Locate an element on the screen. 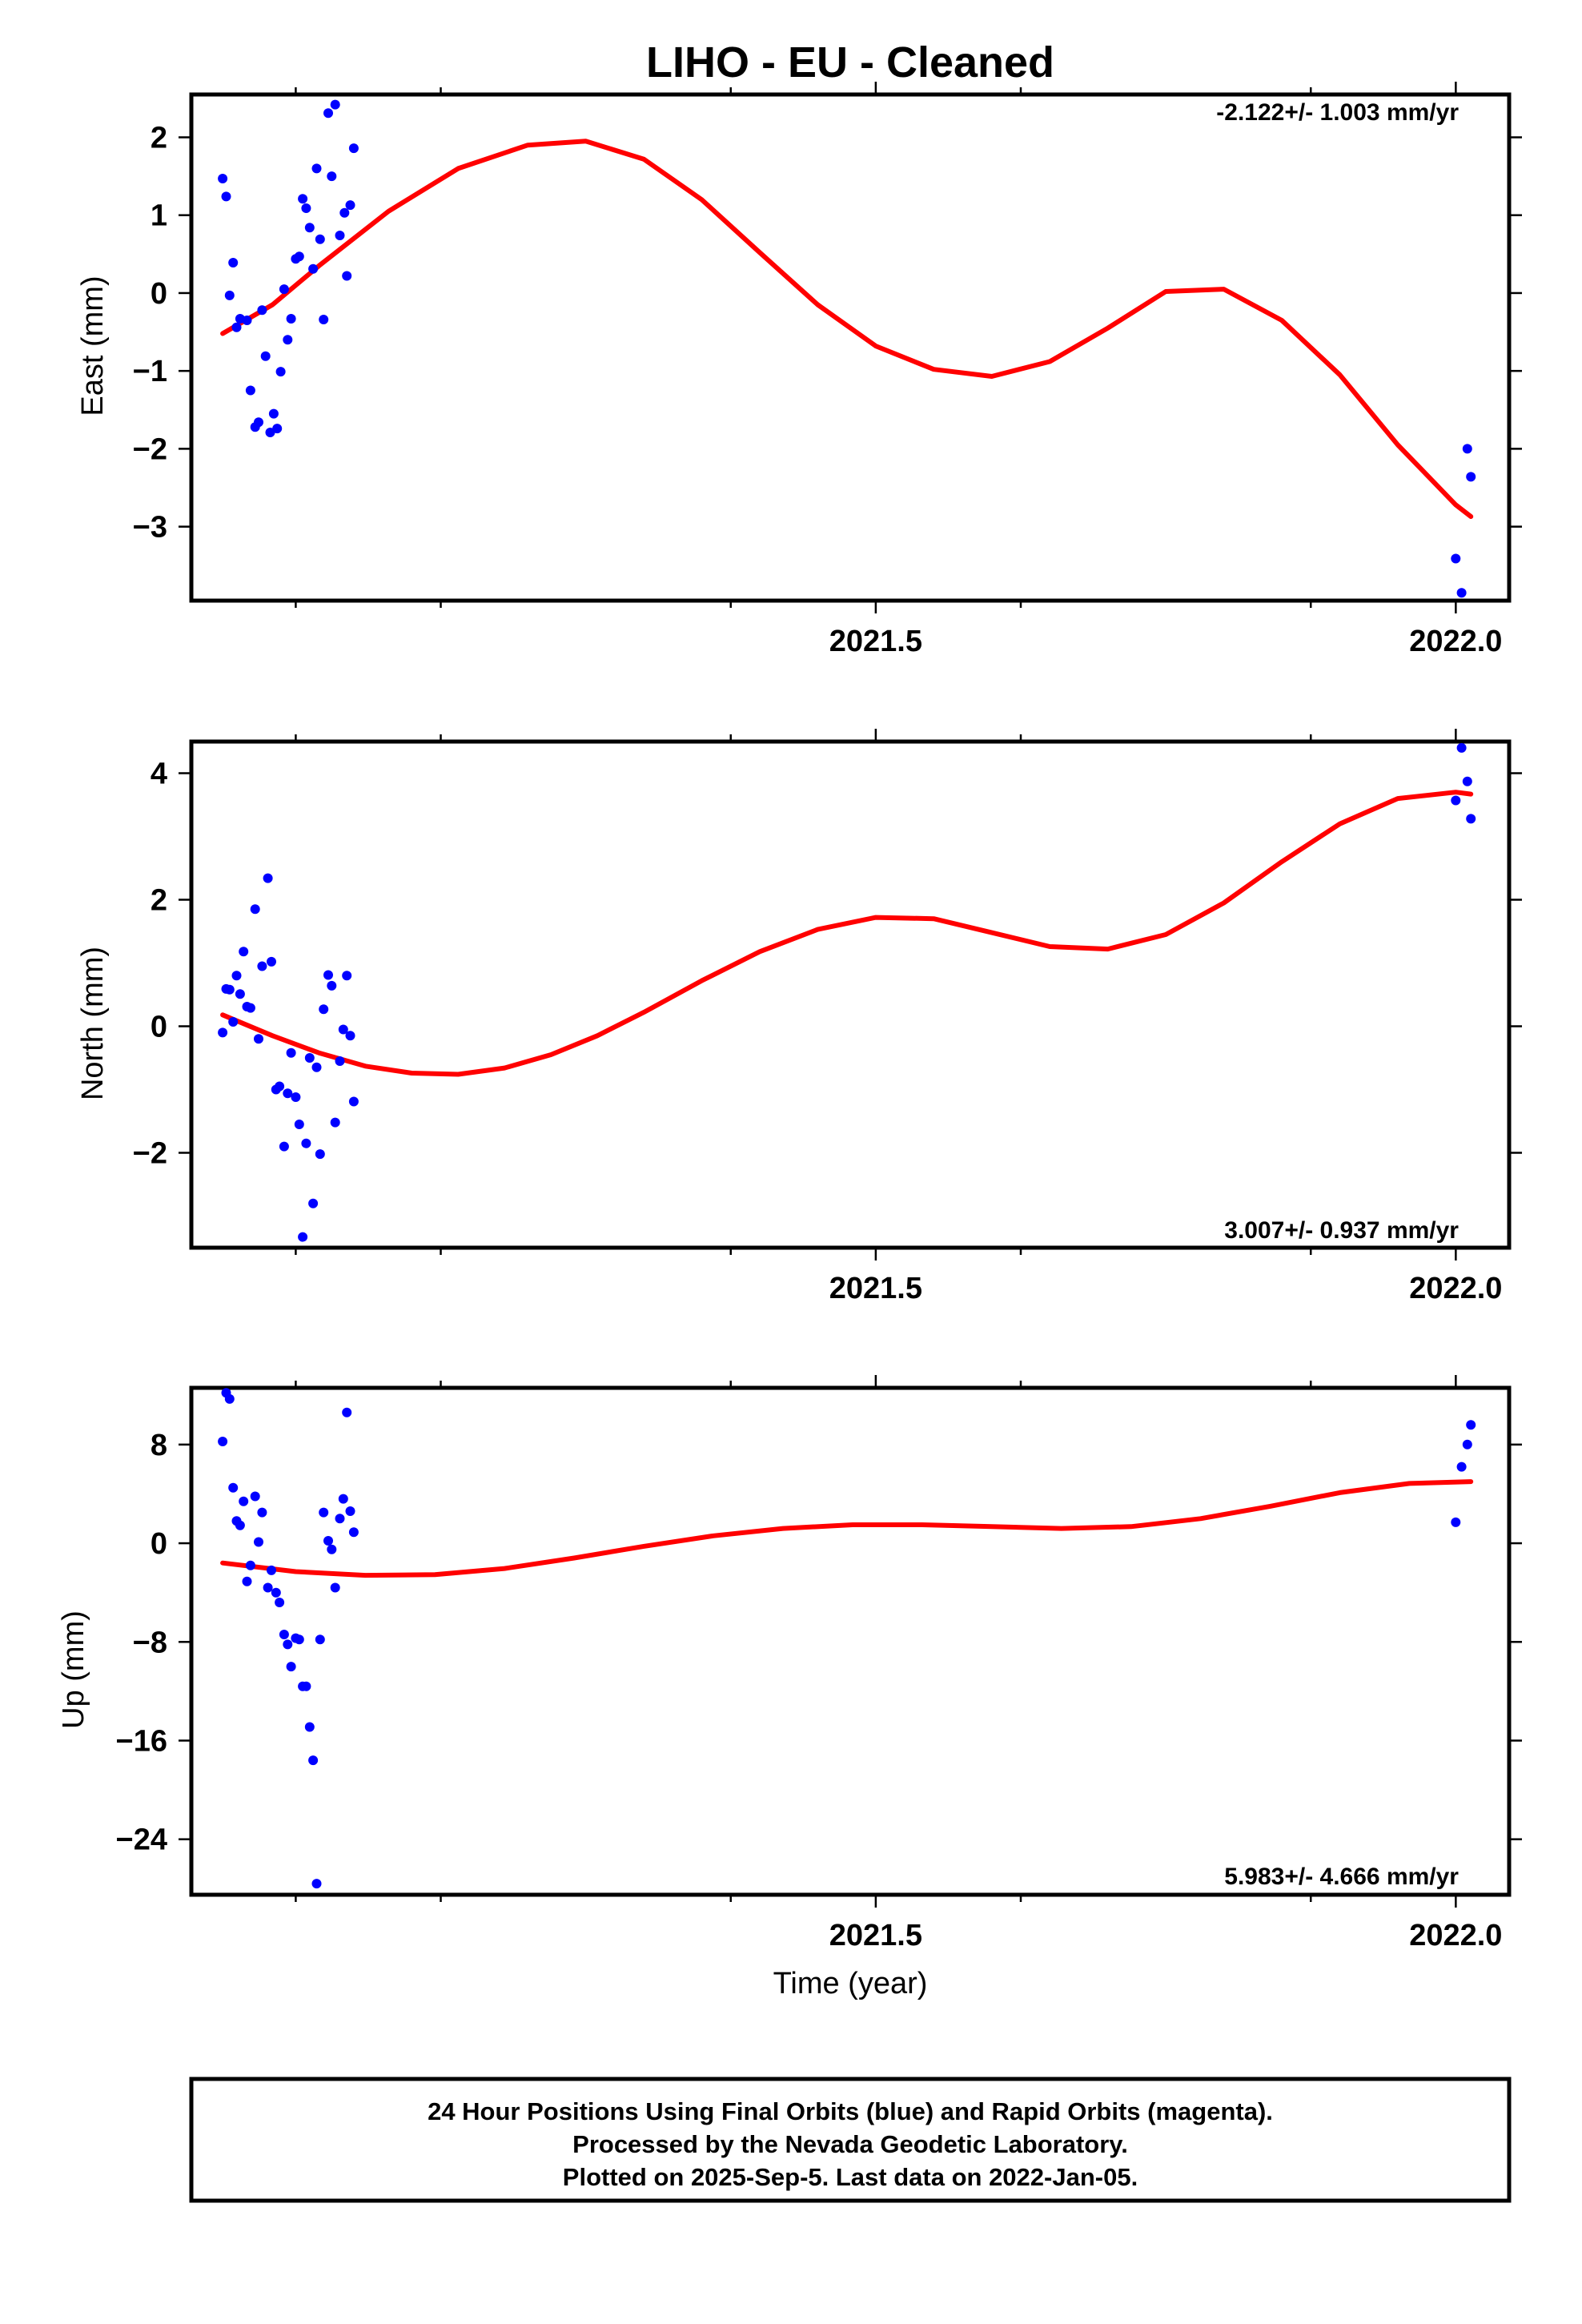 The image size is (1582, 2324). up-y-tick-label: −24 is located at coordinates (141, 1840).